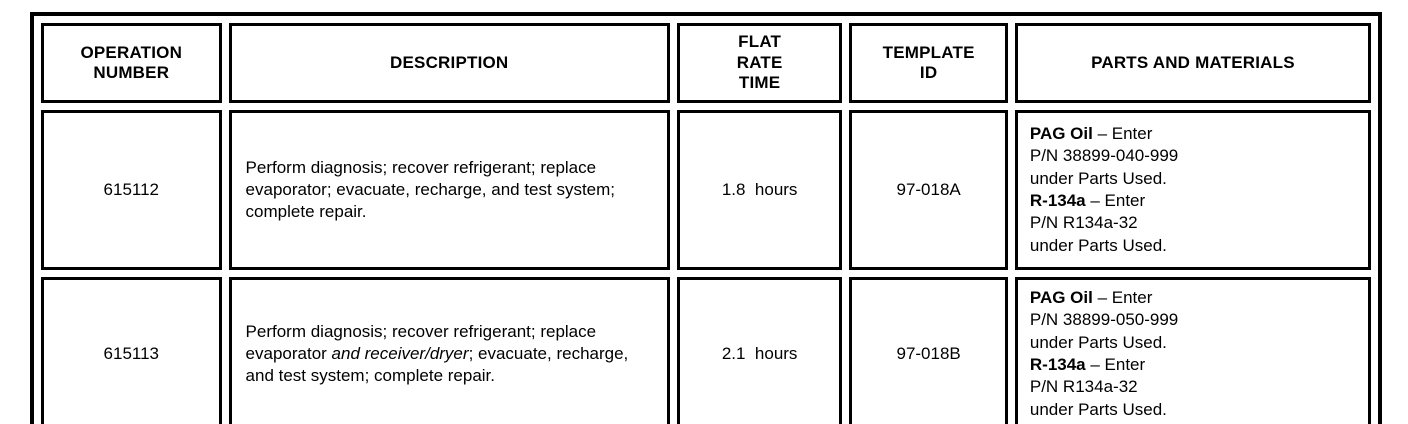  What do you see at coordinates (1104, 320) in the screenshot?
I see `parts-line-text: P/N 38899-050-999` at bounding box center [1104, 320].